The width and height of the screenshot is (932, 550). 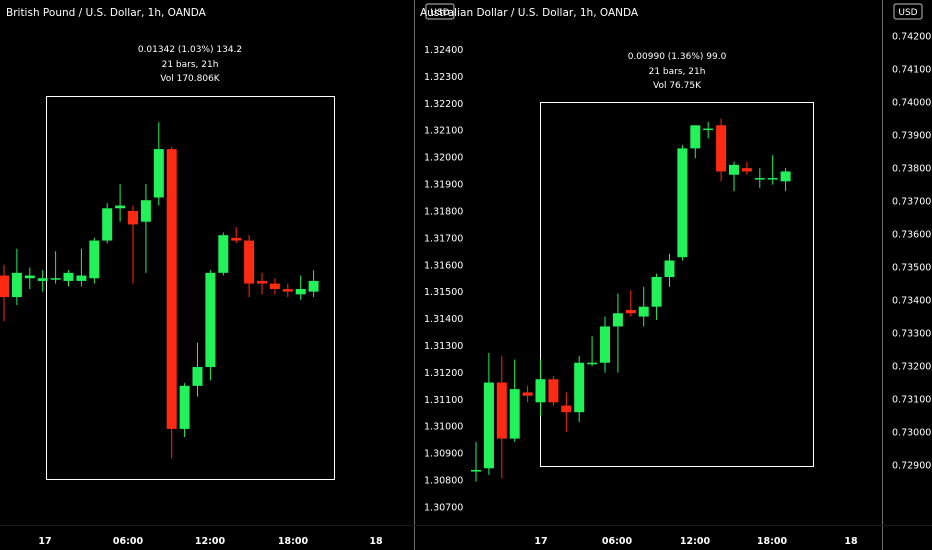 I want to click on y-tick-label: 1.32200, so click(x=443, y=104).